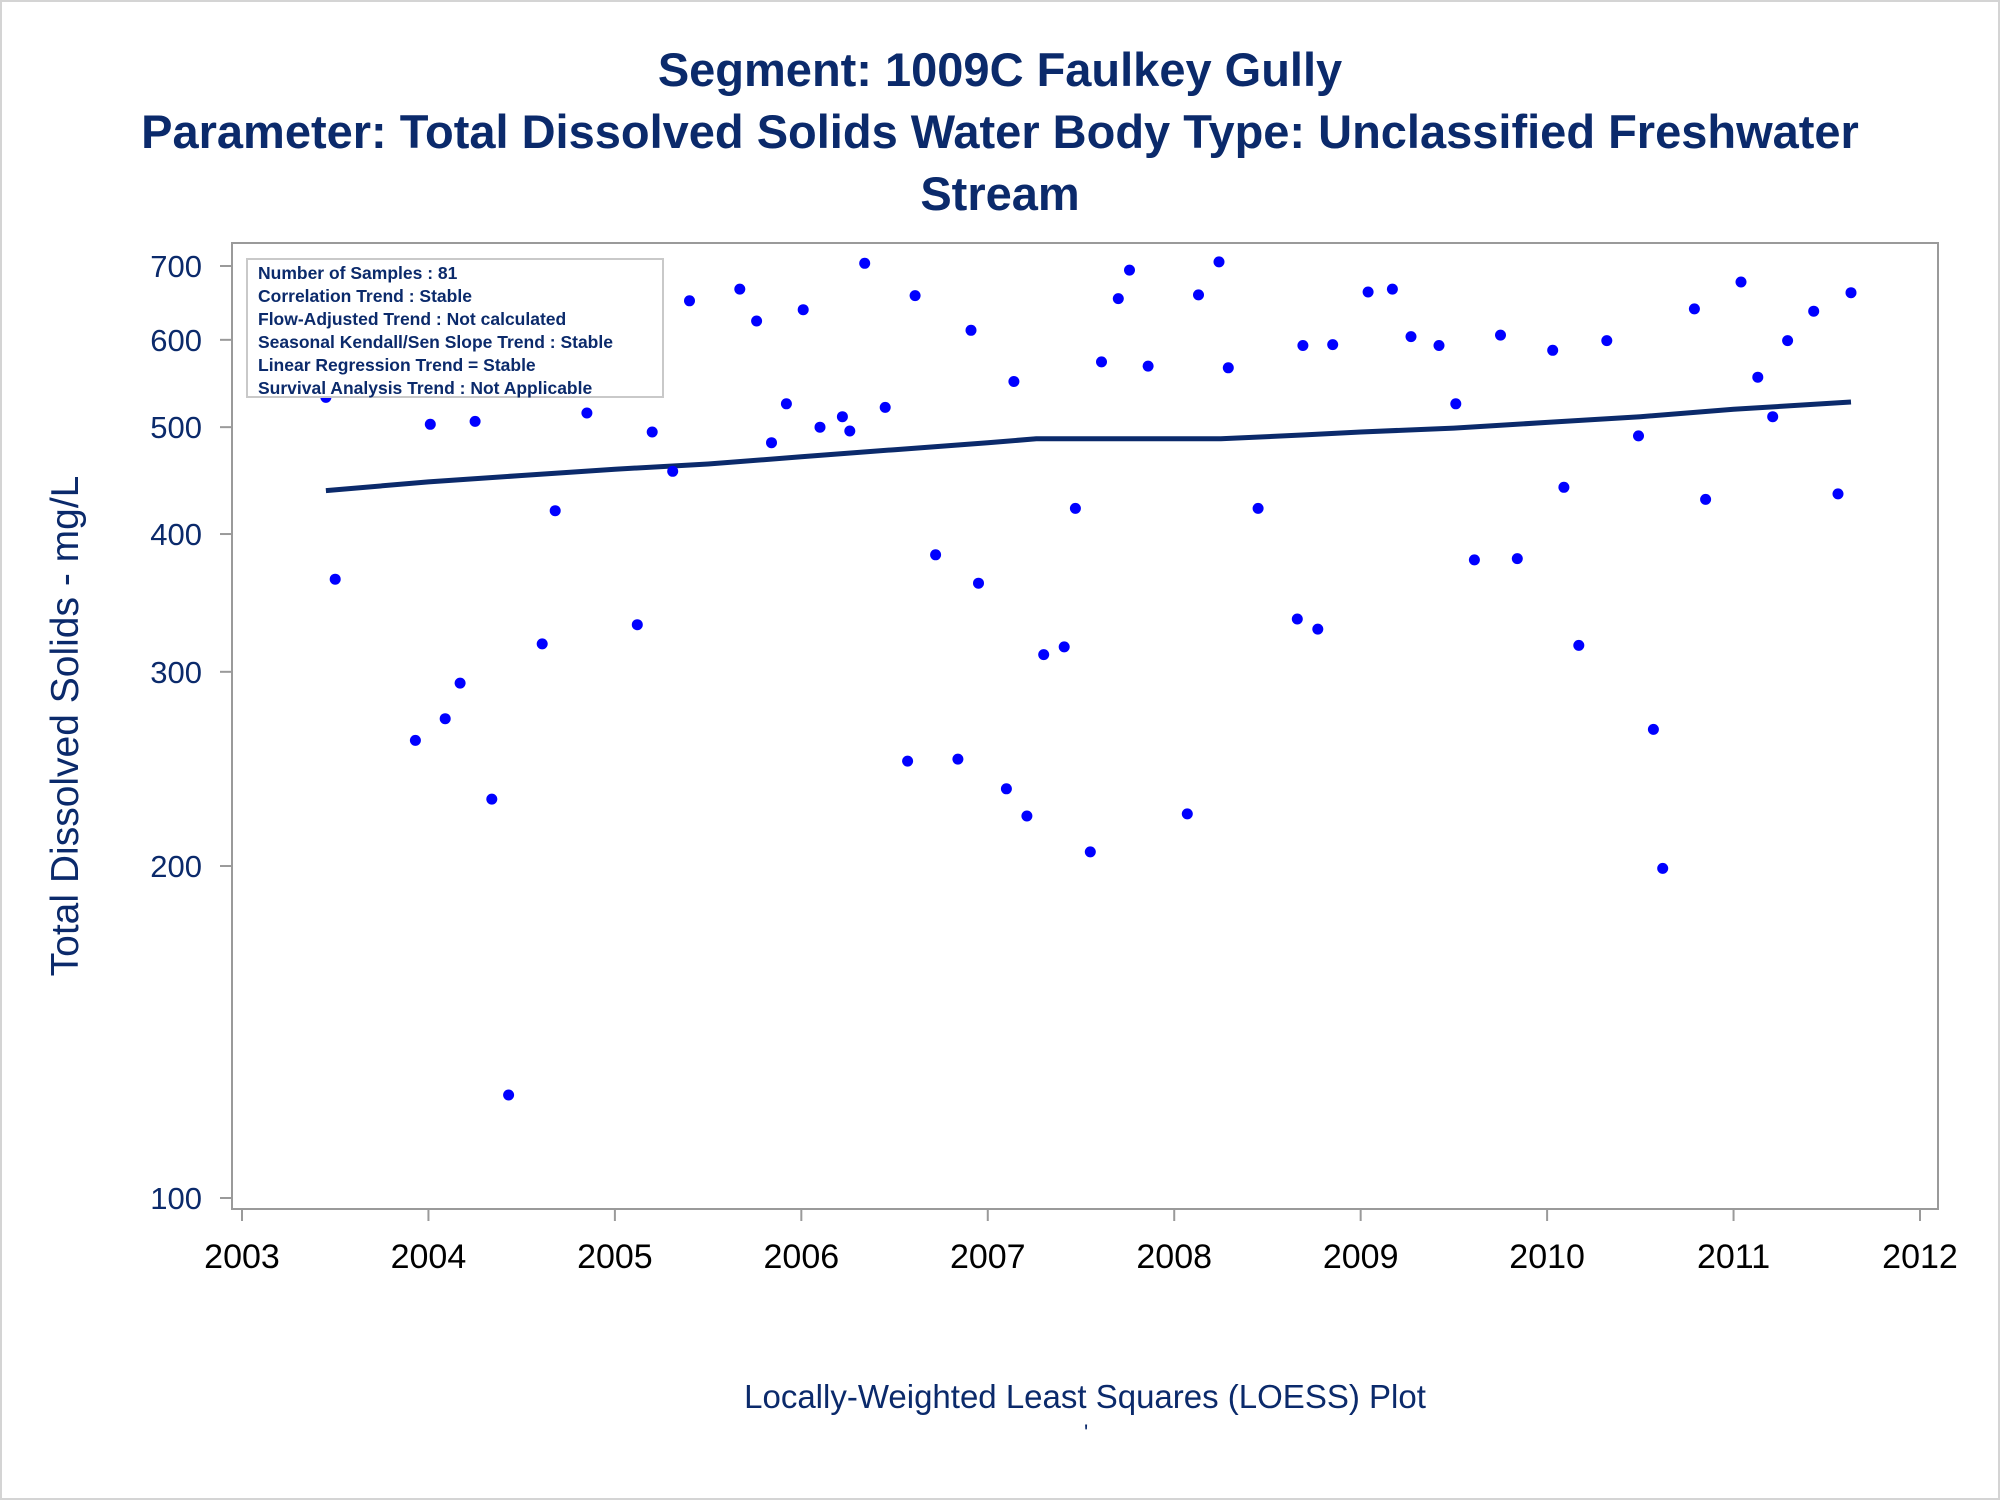 This screenshot has height=1500, width=2000. What do you see at coordinates (1547, 1257) in the screenshot?
I see `x-tick-label: 2010` at bounding box center [1547, 1257].